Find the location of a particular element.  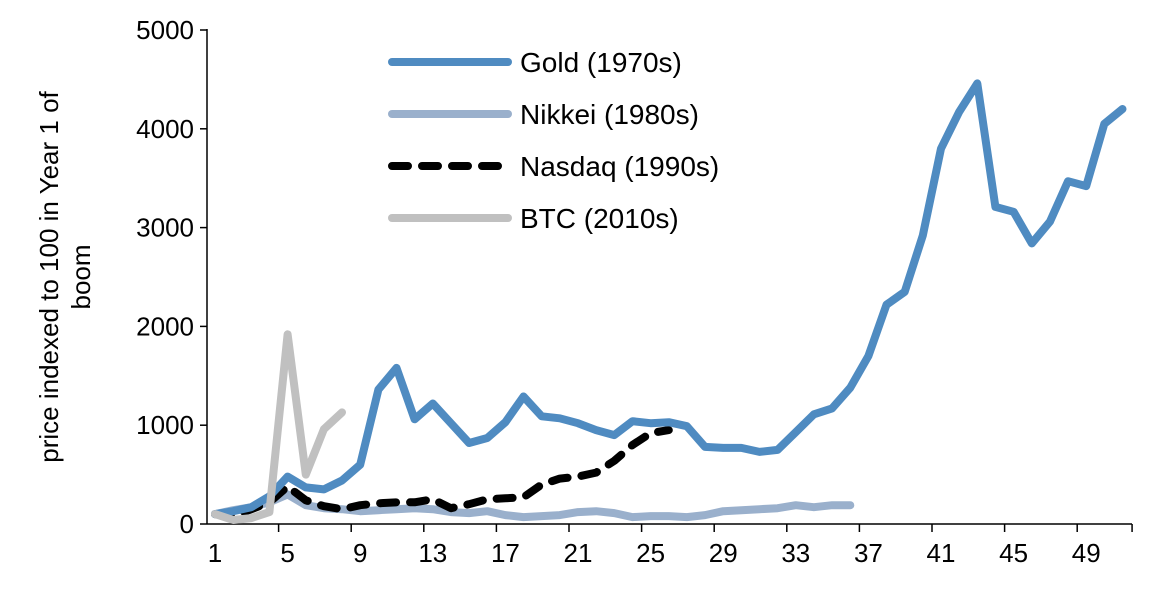

x-tick-label: 45 is located at coordinates (1013, 553).